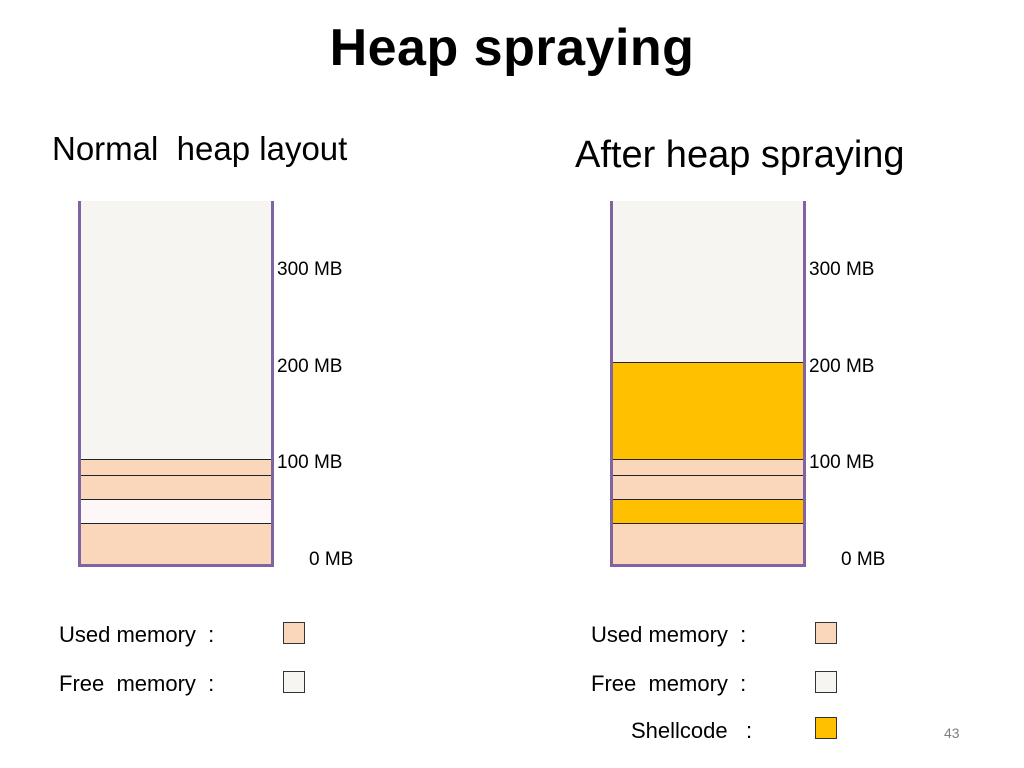 The image size is (1024, 768). What do you see at coordinates (740, 155) in the screenshot?
I see `after-spraying-title: After heap spraying` at bounding box center [740, 155].